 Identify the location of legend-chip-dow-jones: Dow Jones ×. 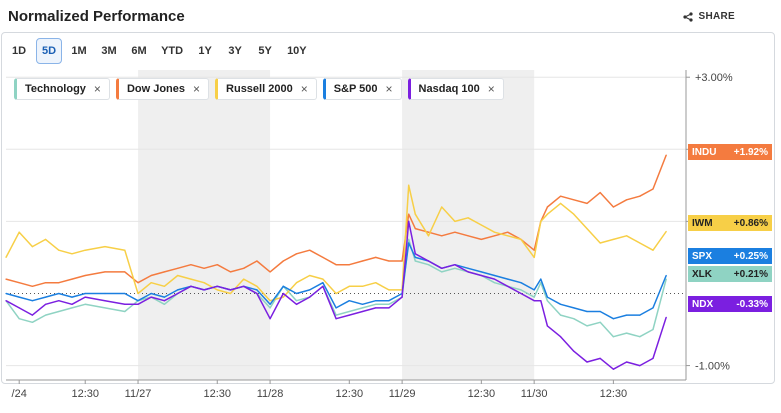
(162, 89).